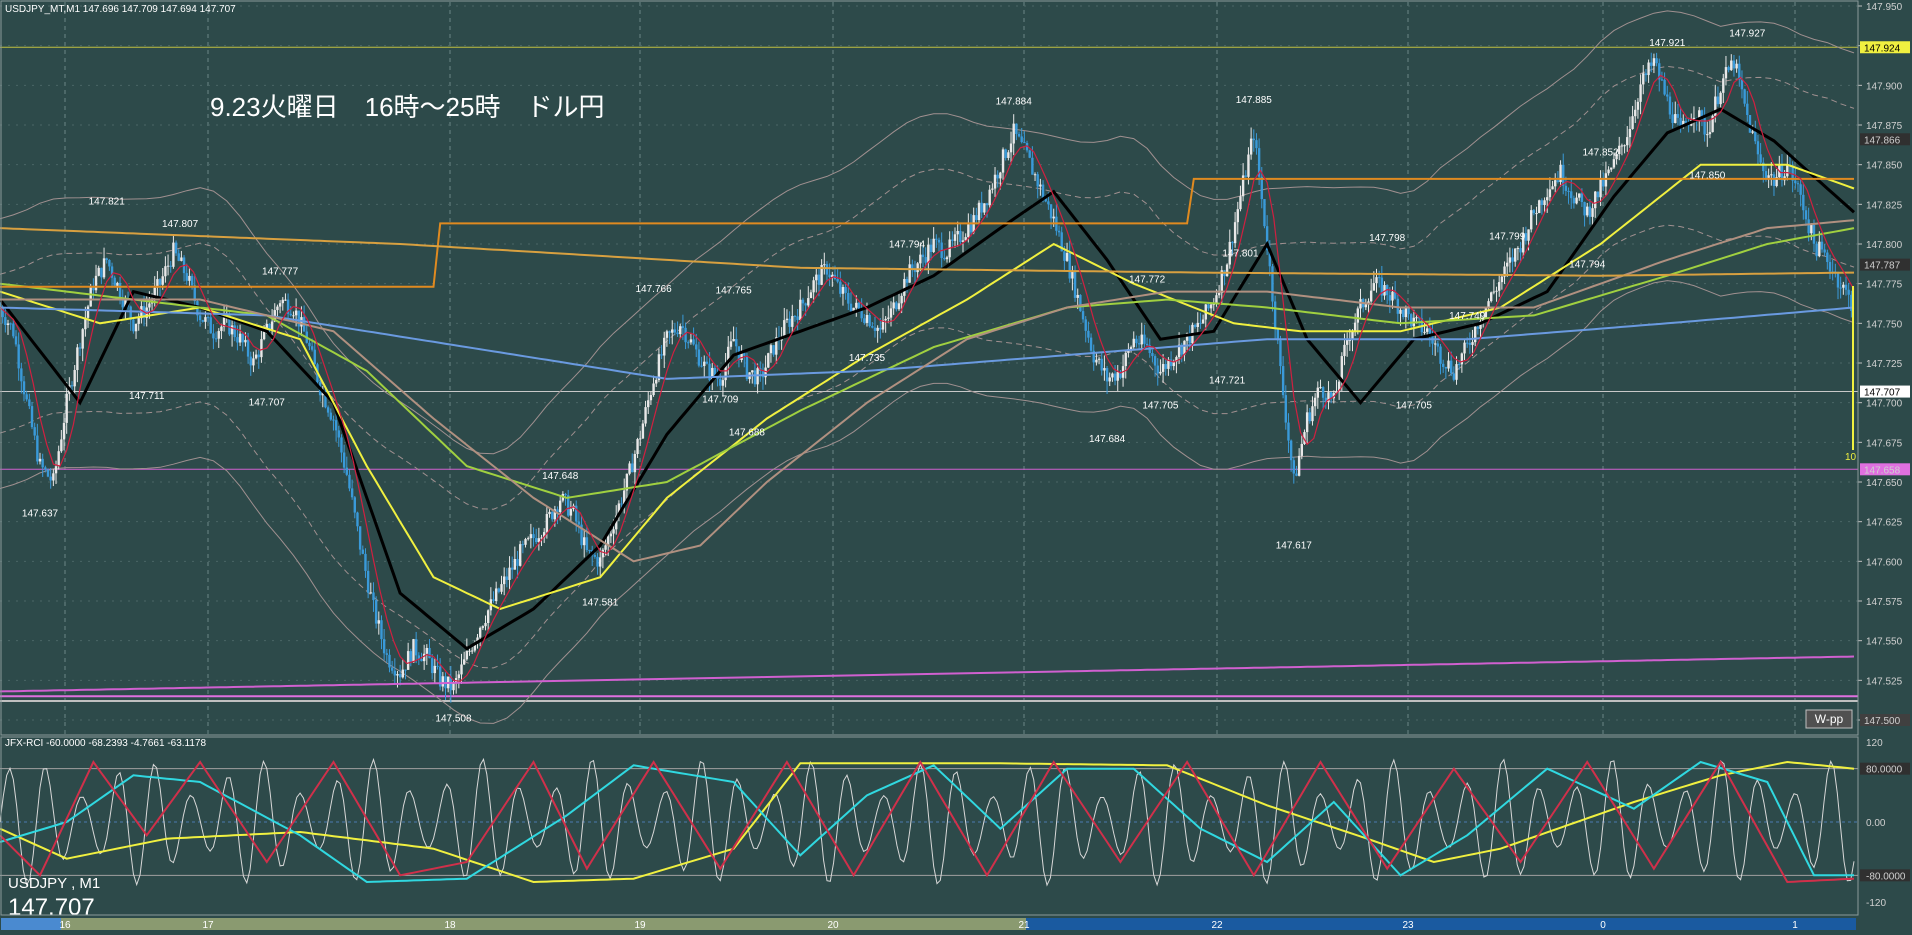  What do you see at coordinates (180, 224) in the screenshot?
I see `swing-price-label: 147.807` at bounding box center [180, 224].